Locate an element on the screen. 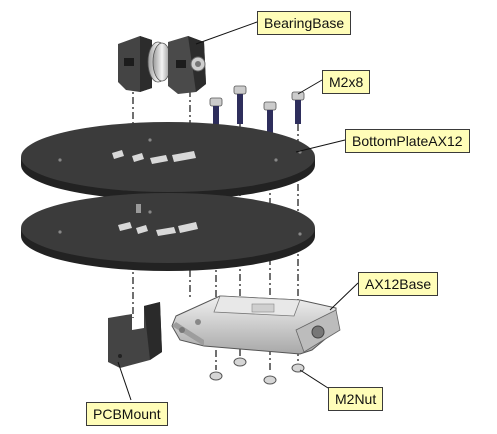 Image resolution: width=497 pixels, height=434 pixels. m2x8-screws is located at coordinates (257, 111).